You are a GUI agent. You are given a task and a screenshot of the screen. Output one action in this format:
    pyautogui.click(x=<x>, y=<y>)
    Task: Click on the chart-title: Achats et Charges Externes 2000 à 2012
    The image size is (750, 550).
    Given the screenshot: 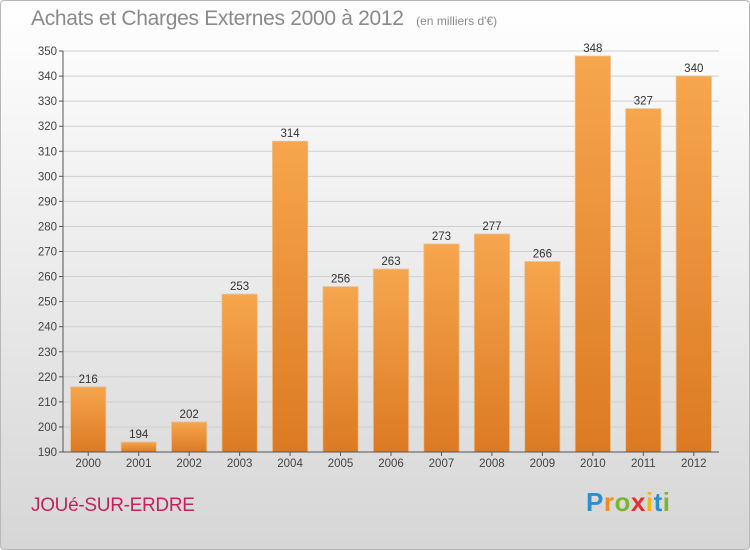 What is the action you would take?
    pyautogui.click(x=217, y=18)
    